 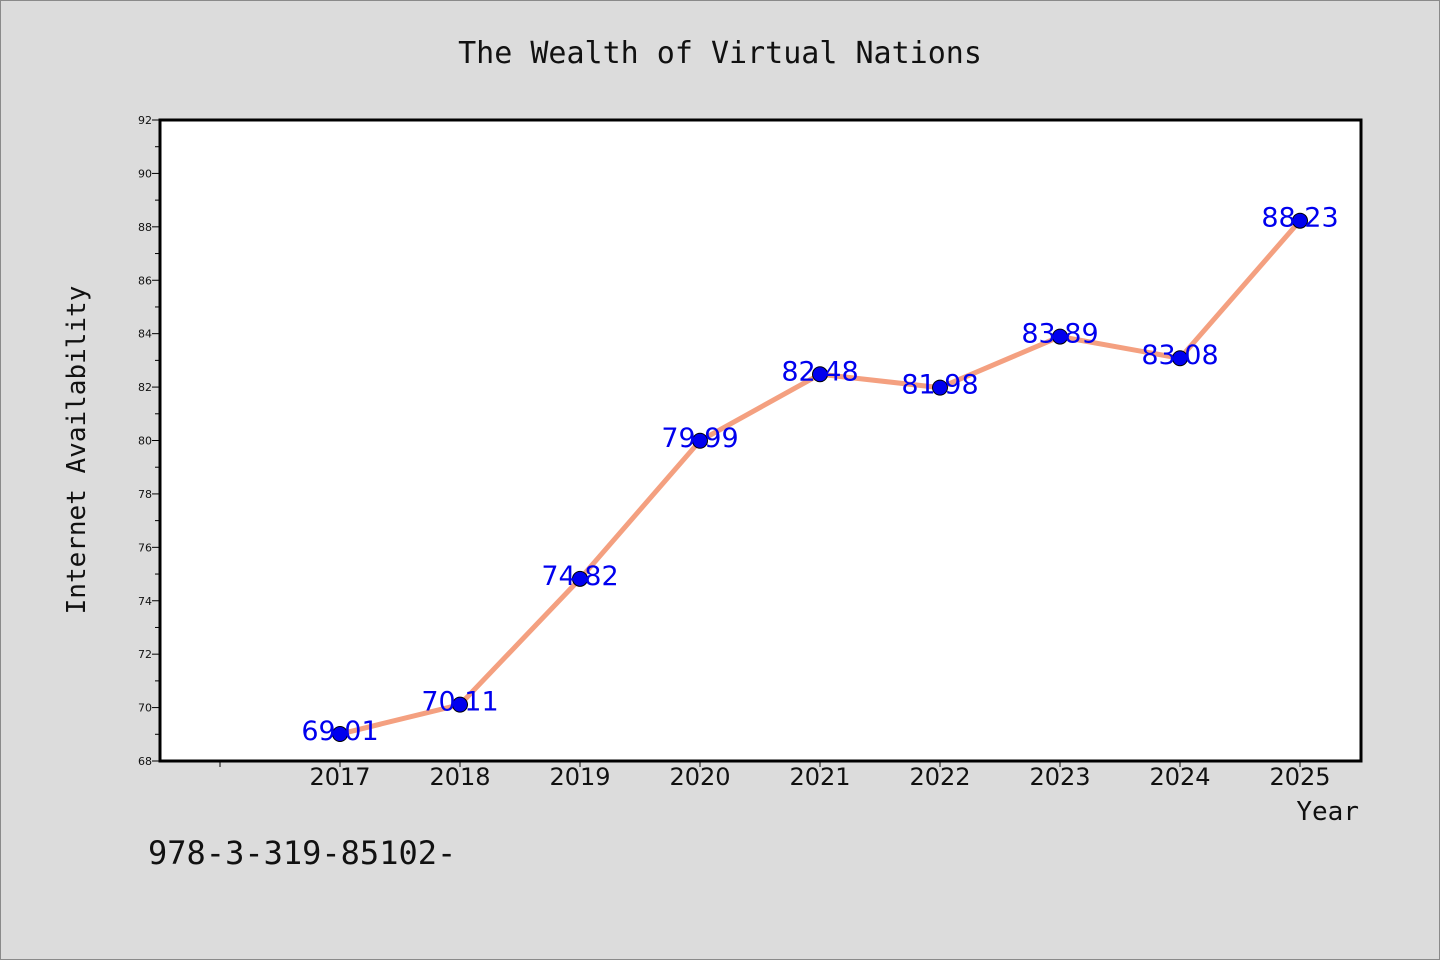 What do you see at coordinates (1327, 812) in the screenshot?
I see `x-axis-label: Year` at bounding box center [1327, 812].